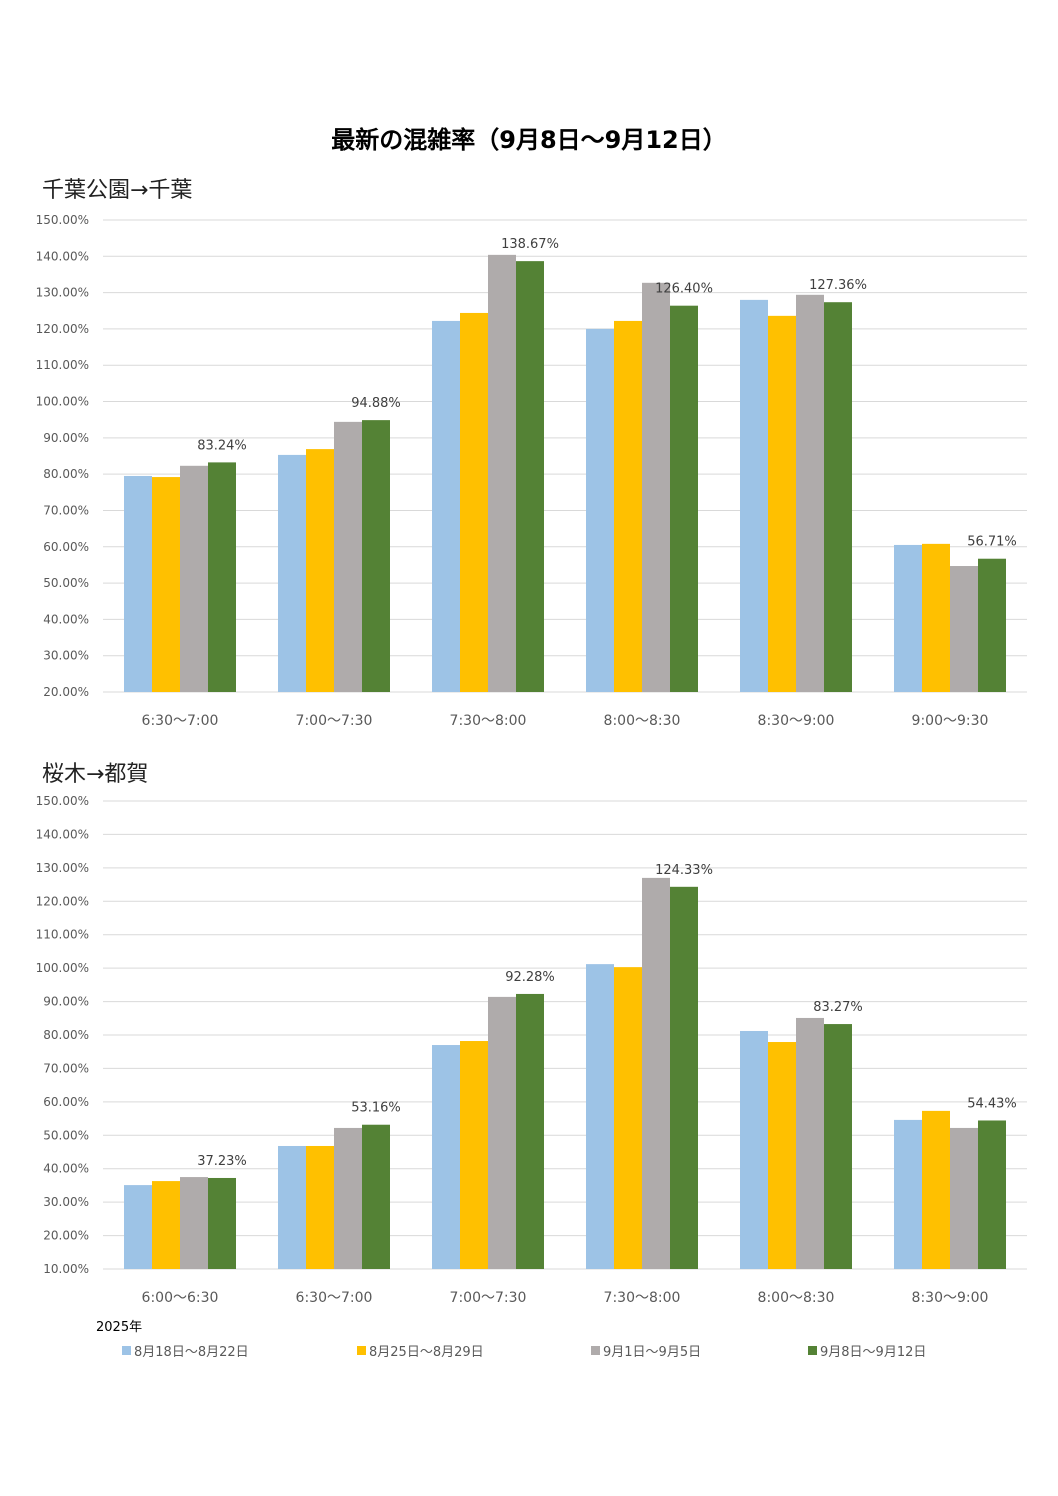 This screenshot has width=1058, height=1496. I want to click on x-tick-label: 8:30～9:00, so click(950, 1298).